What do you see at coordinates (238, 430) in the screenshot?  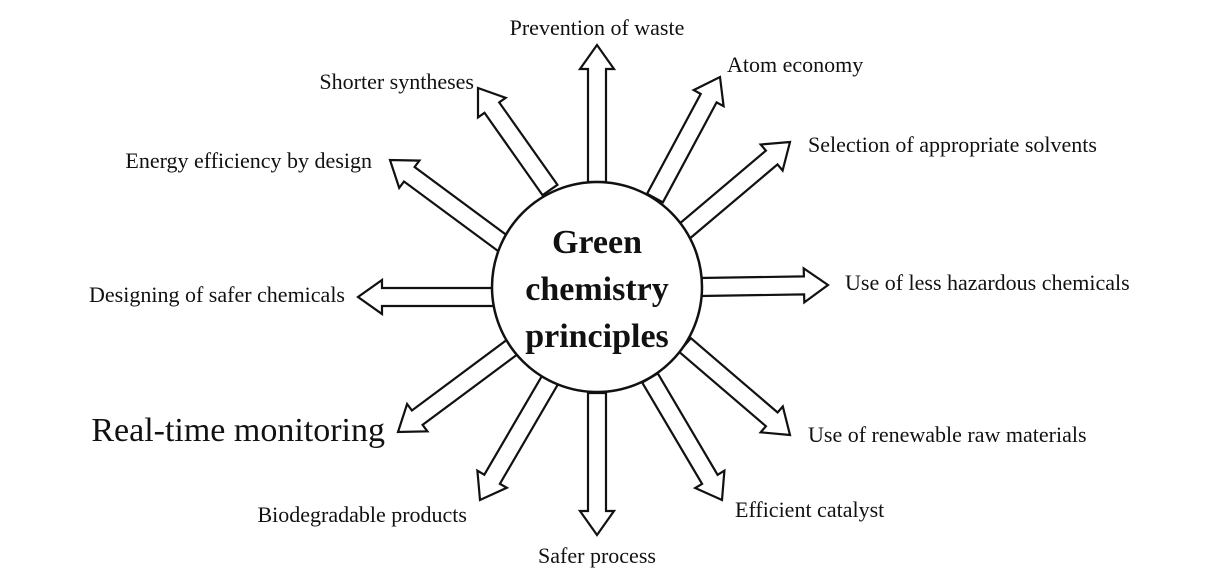 I see `principle-label: Real-time monitoring` at bounding box center [238, 430].